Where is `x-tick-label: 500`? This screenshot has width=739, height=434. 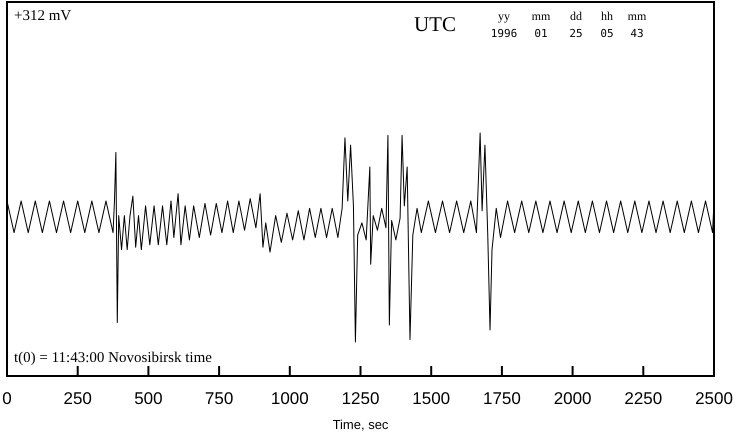
x-tick-label: 500 is located at coordinates (148, 398).